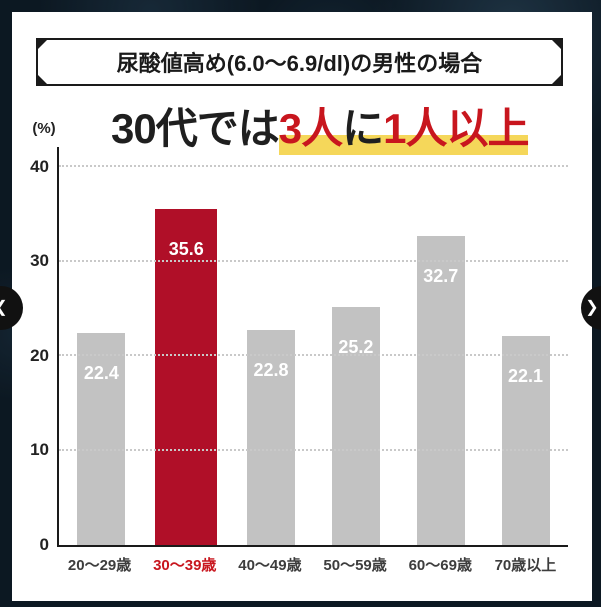 Image resolution: width=601 pixels, height=607 pixels. I want to click on bar-value-label: 22.1, so click(526, 376).